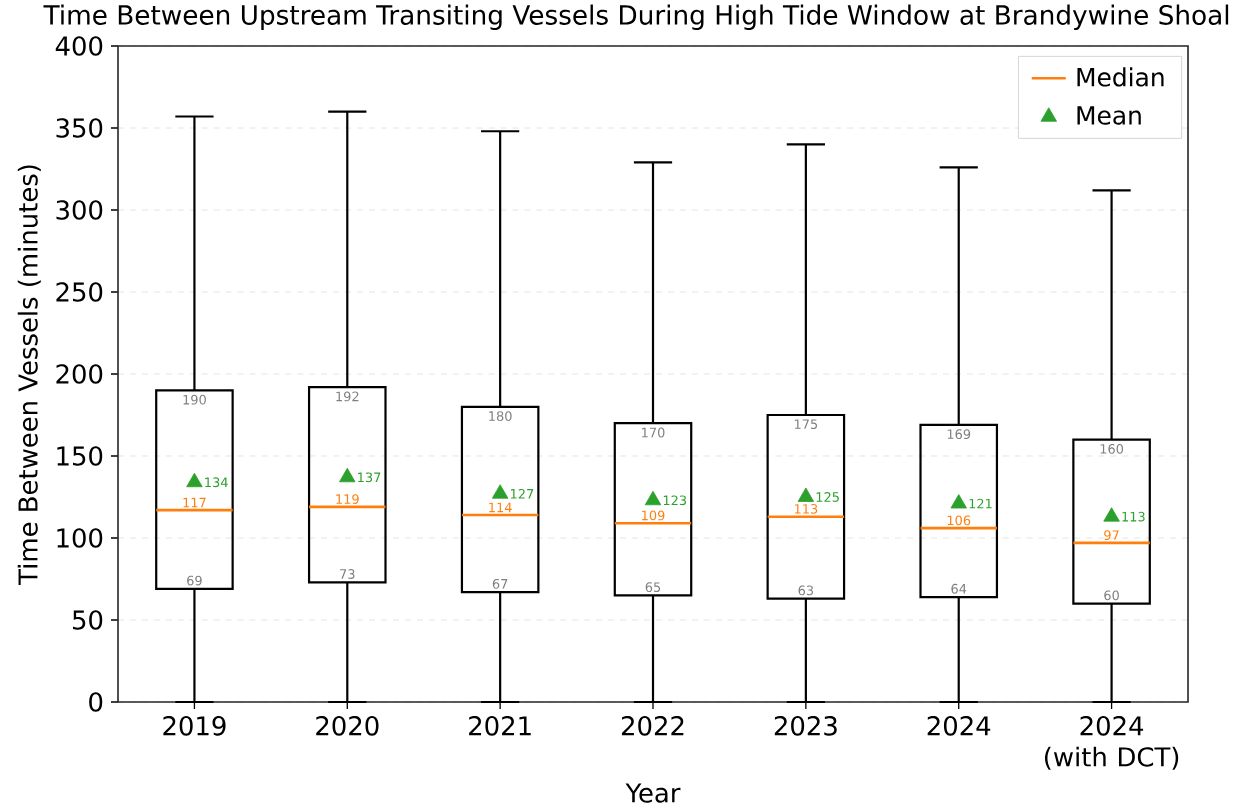 The height and width of the screenshot is (812, 1240). I want to click on x-tick-label: 2021, so click(500, 726).